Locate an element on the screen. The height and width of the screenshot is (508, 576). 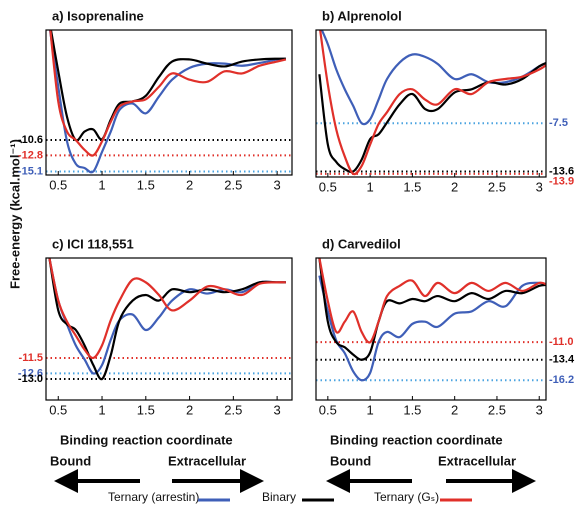
y-axis-label: Free-energy (kcal.mol⁻¹) is located at coordinates (14, 214).